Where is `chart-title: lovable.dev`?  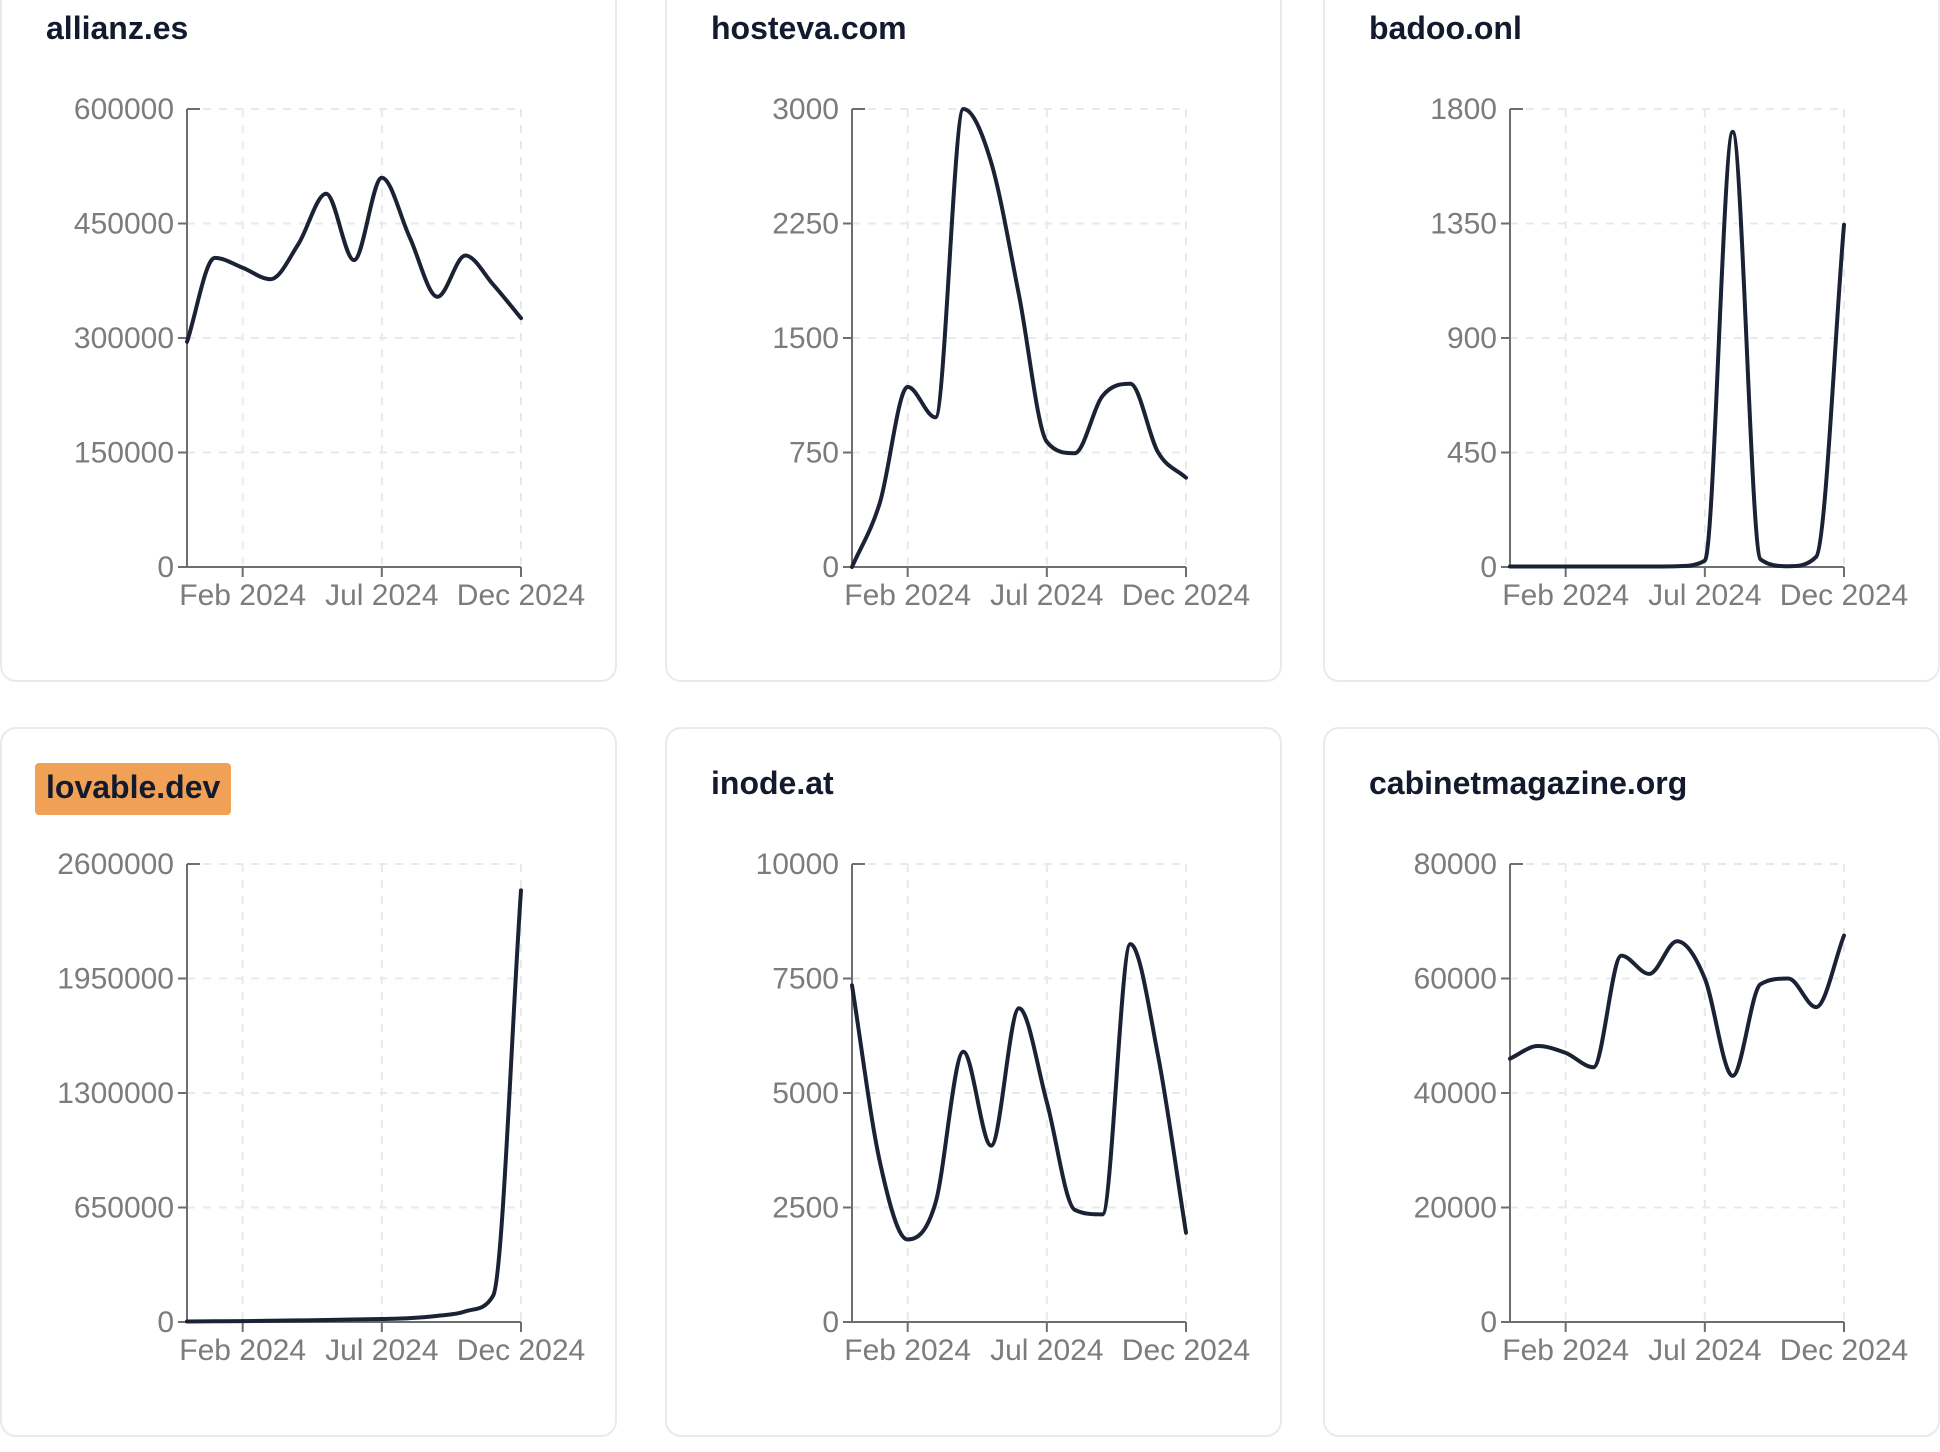 chart-title: lovable.dev is located at coordinates (133, 789).